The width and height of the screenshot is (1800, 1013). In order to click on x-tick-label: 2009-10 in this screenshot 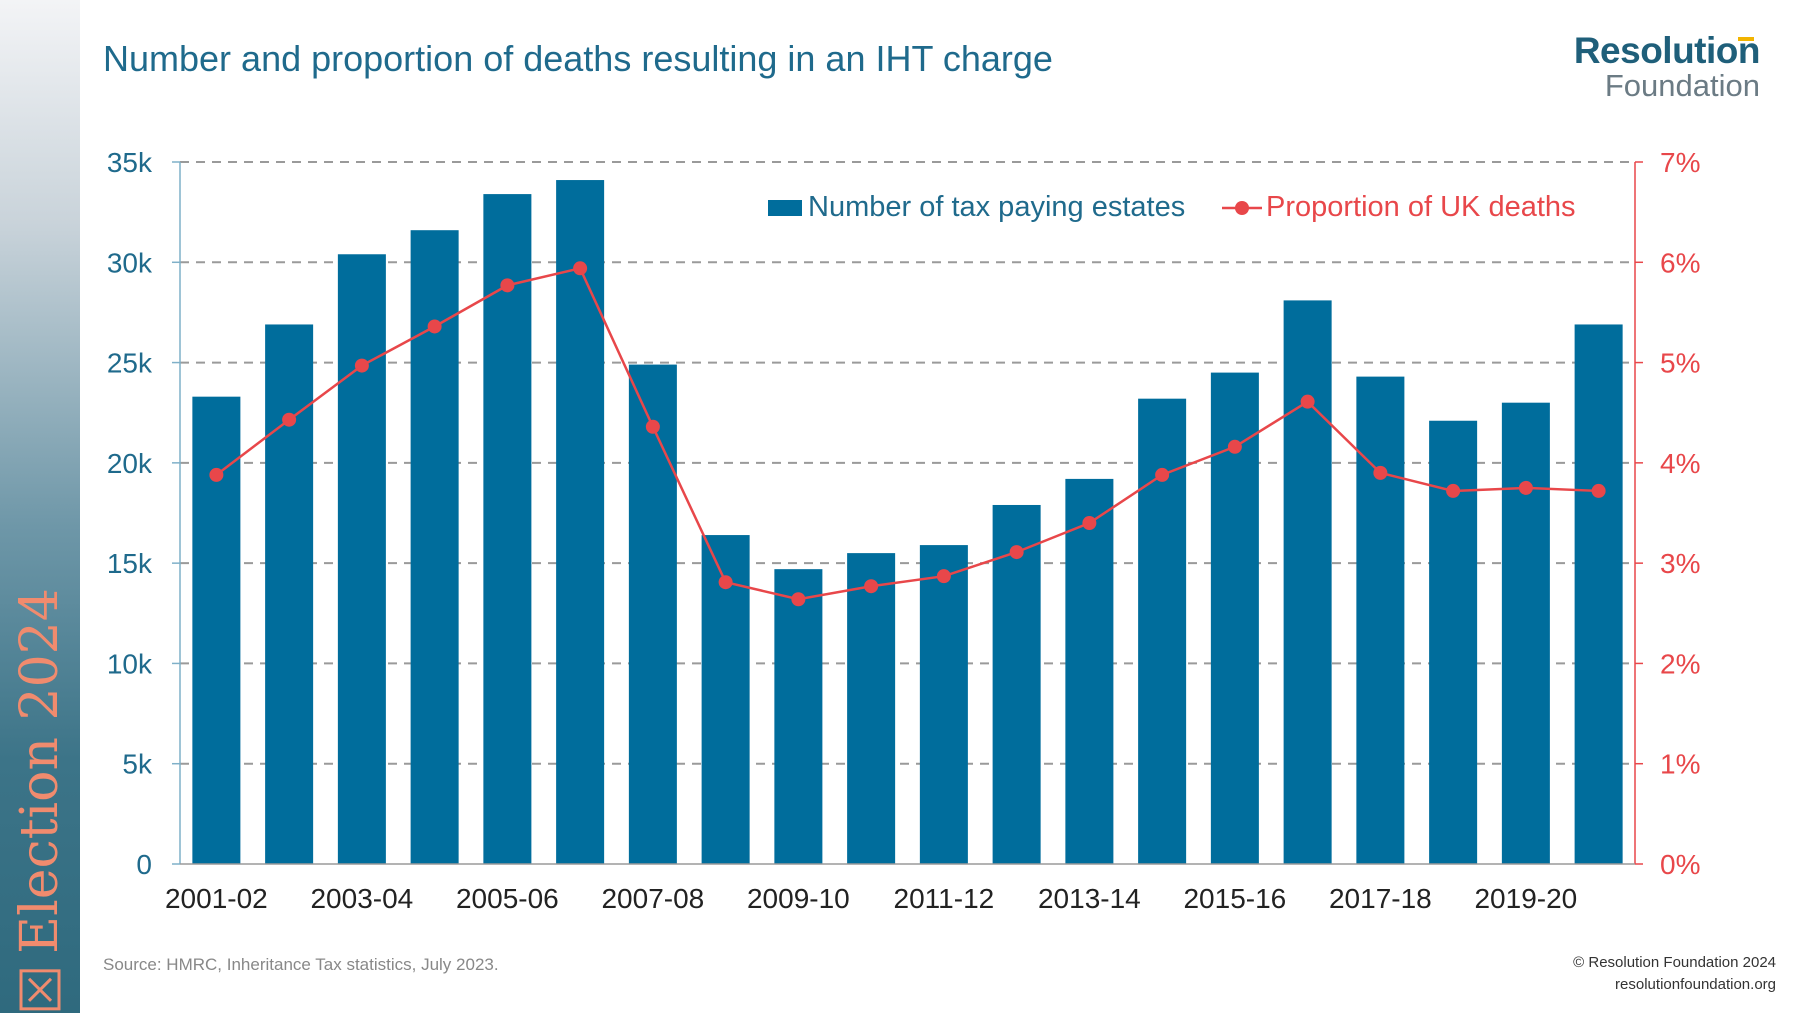, I will do `click(798, 898)`.